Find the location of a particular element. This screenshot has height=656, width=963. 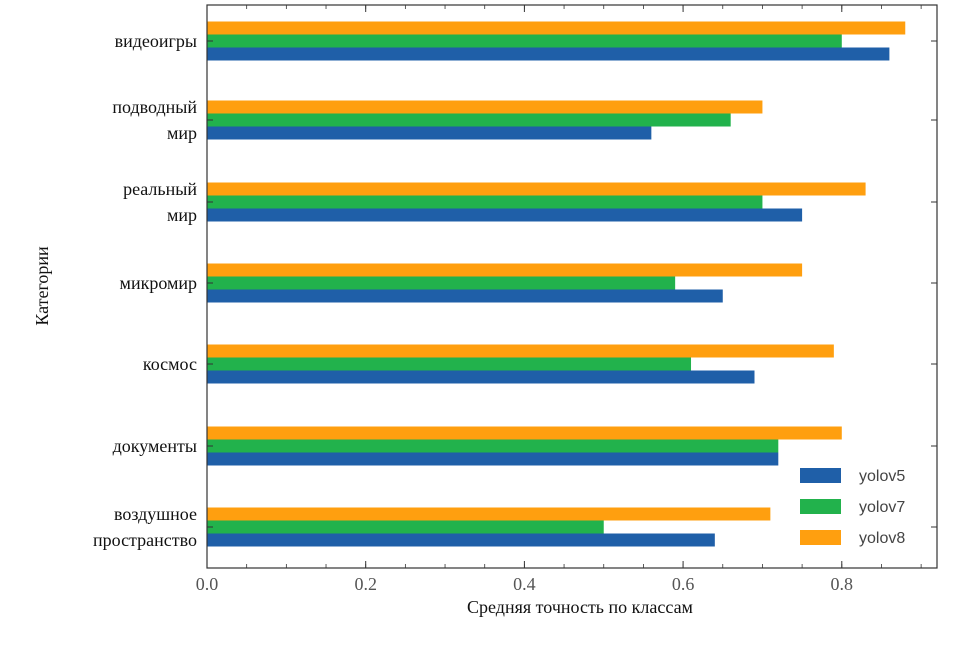

category-label: воздушное is located at coordinates (155, 514).